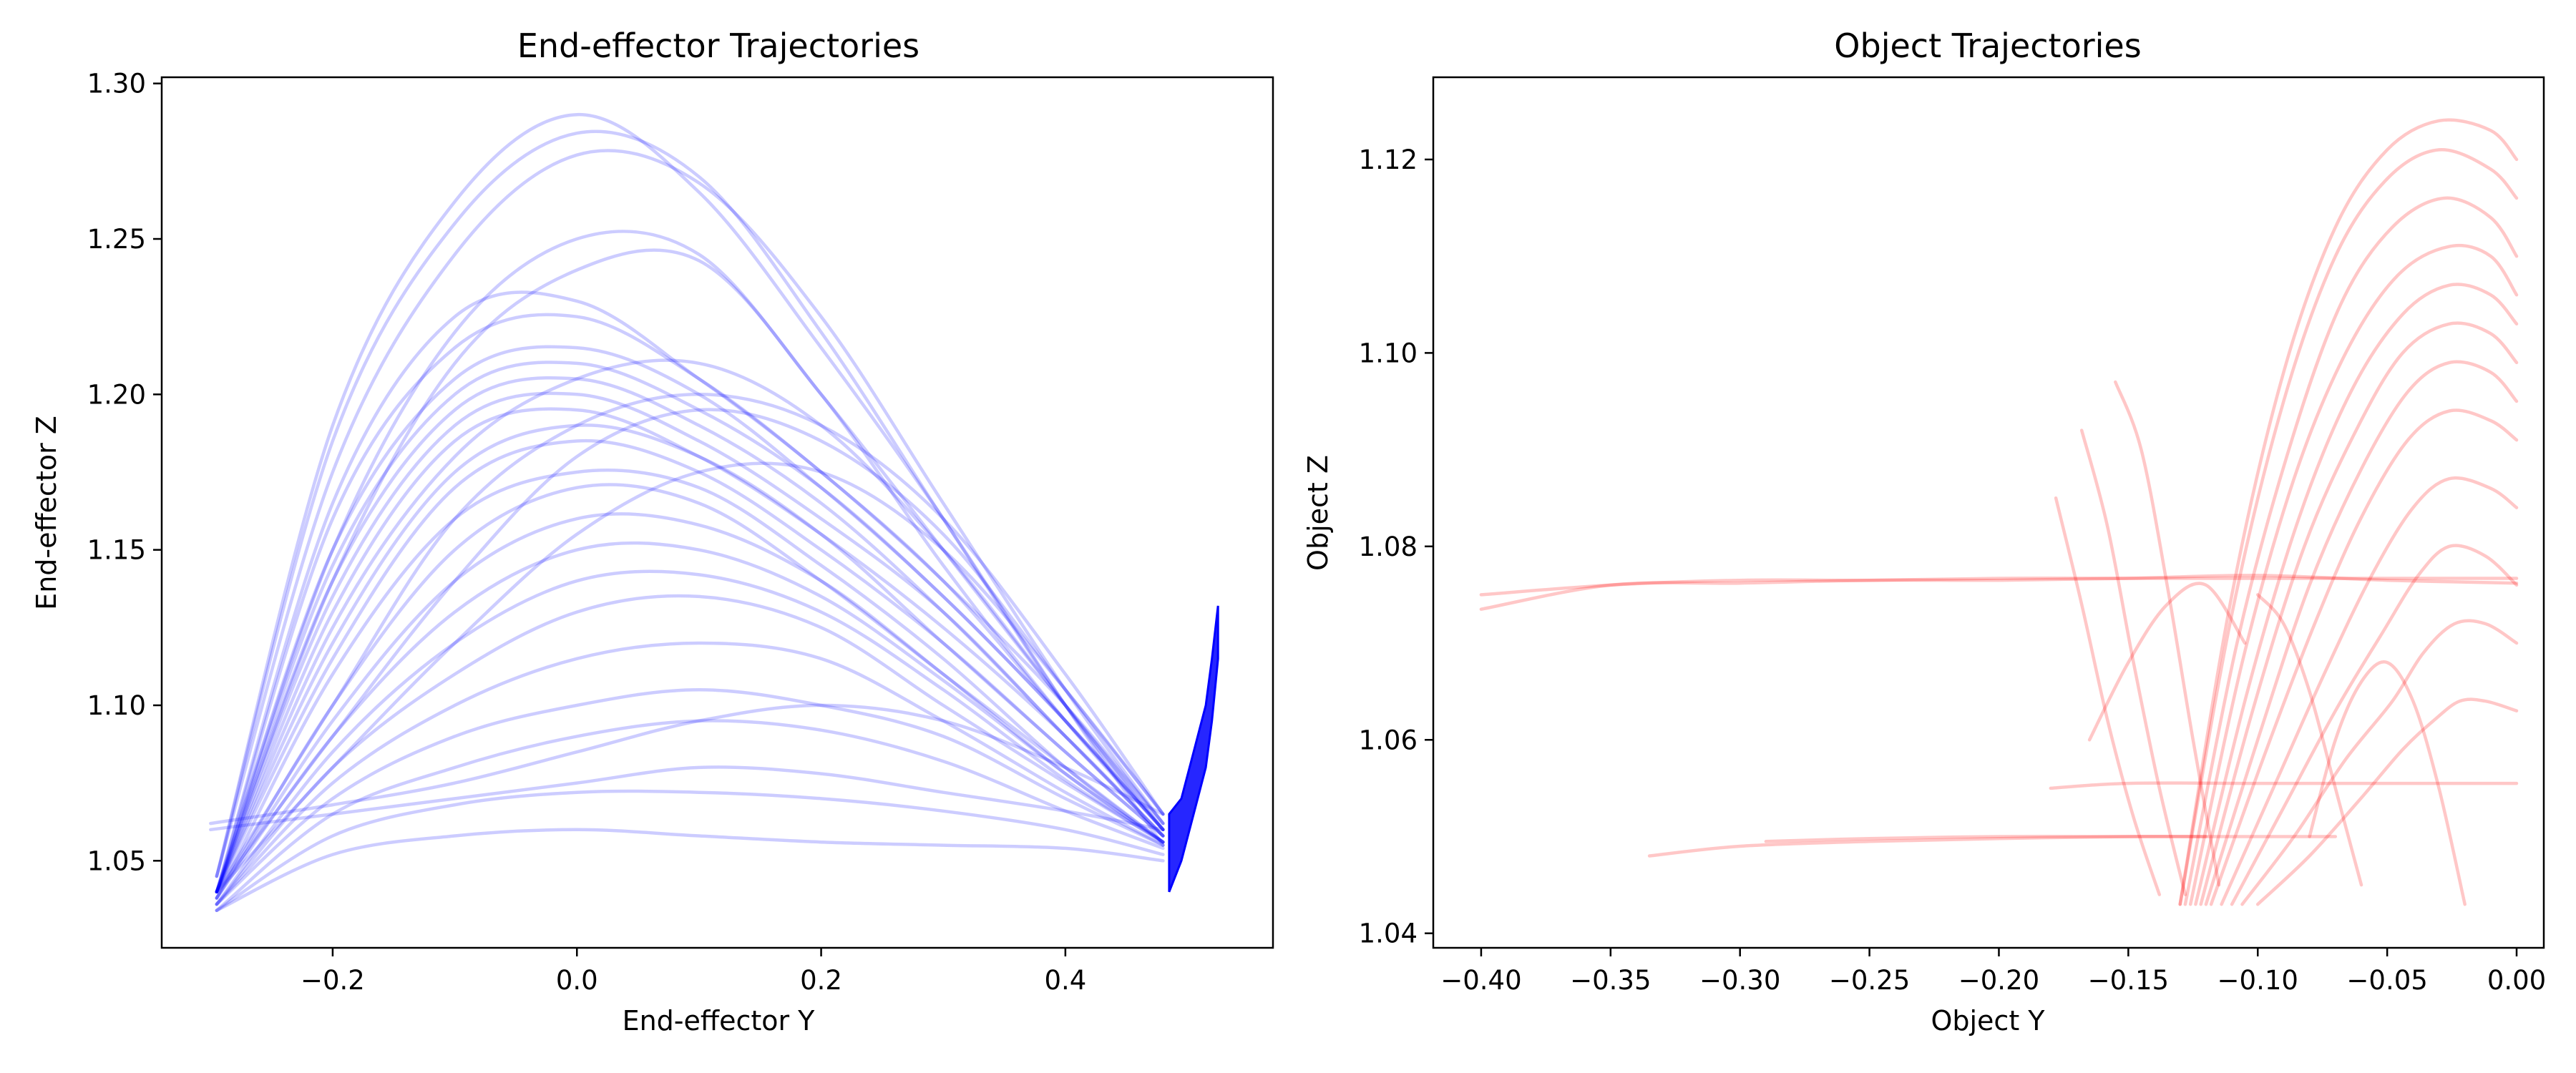  I want to click on end-effector-x-axis-label: End-effector Y, so click(719, 1021).